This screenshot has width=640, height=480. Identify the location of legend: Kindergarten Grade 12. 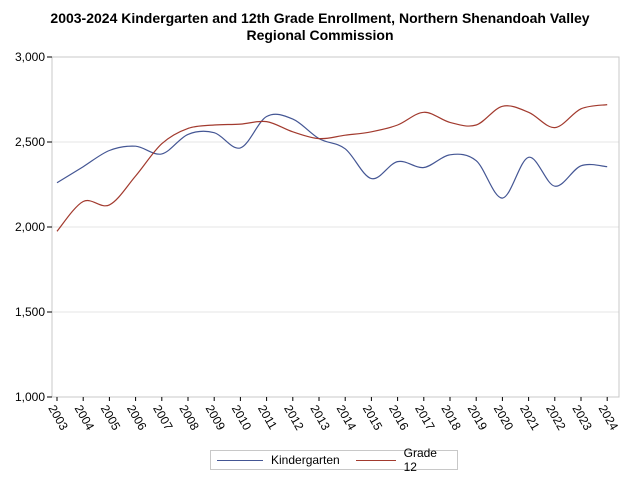
(334, 460).